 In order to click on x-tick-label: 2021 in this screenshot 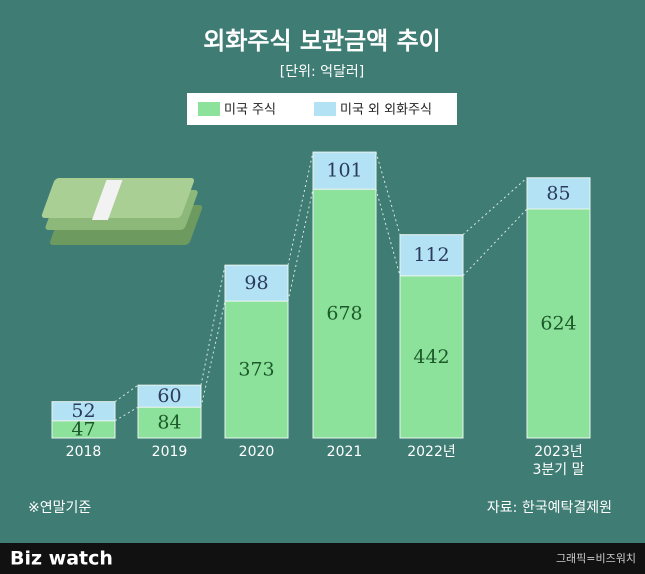, I will do `click(345, 452)`.